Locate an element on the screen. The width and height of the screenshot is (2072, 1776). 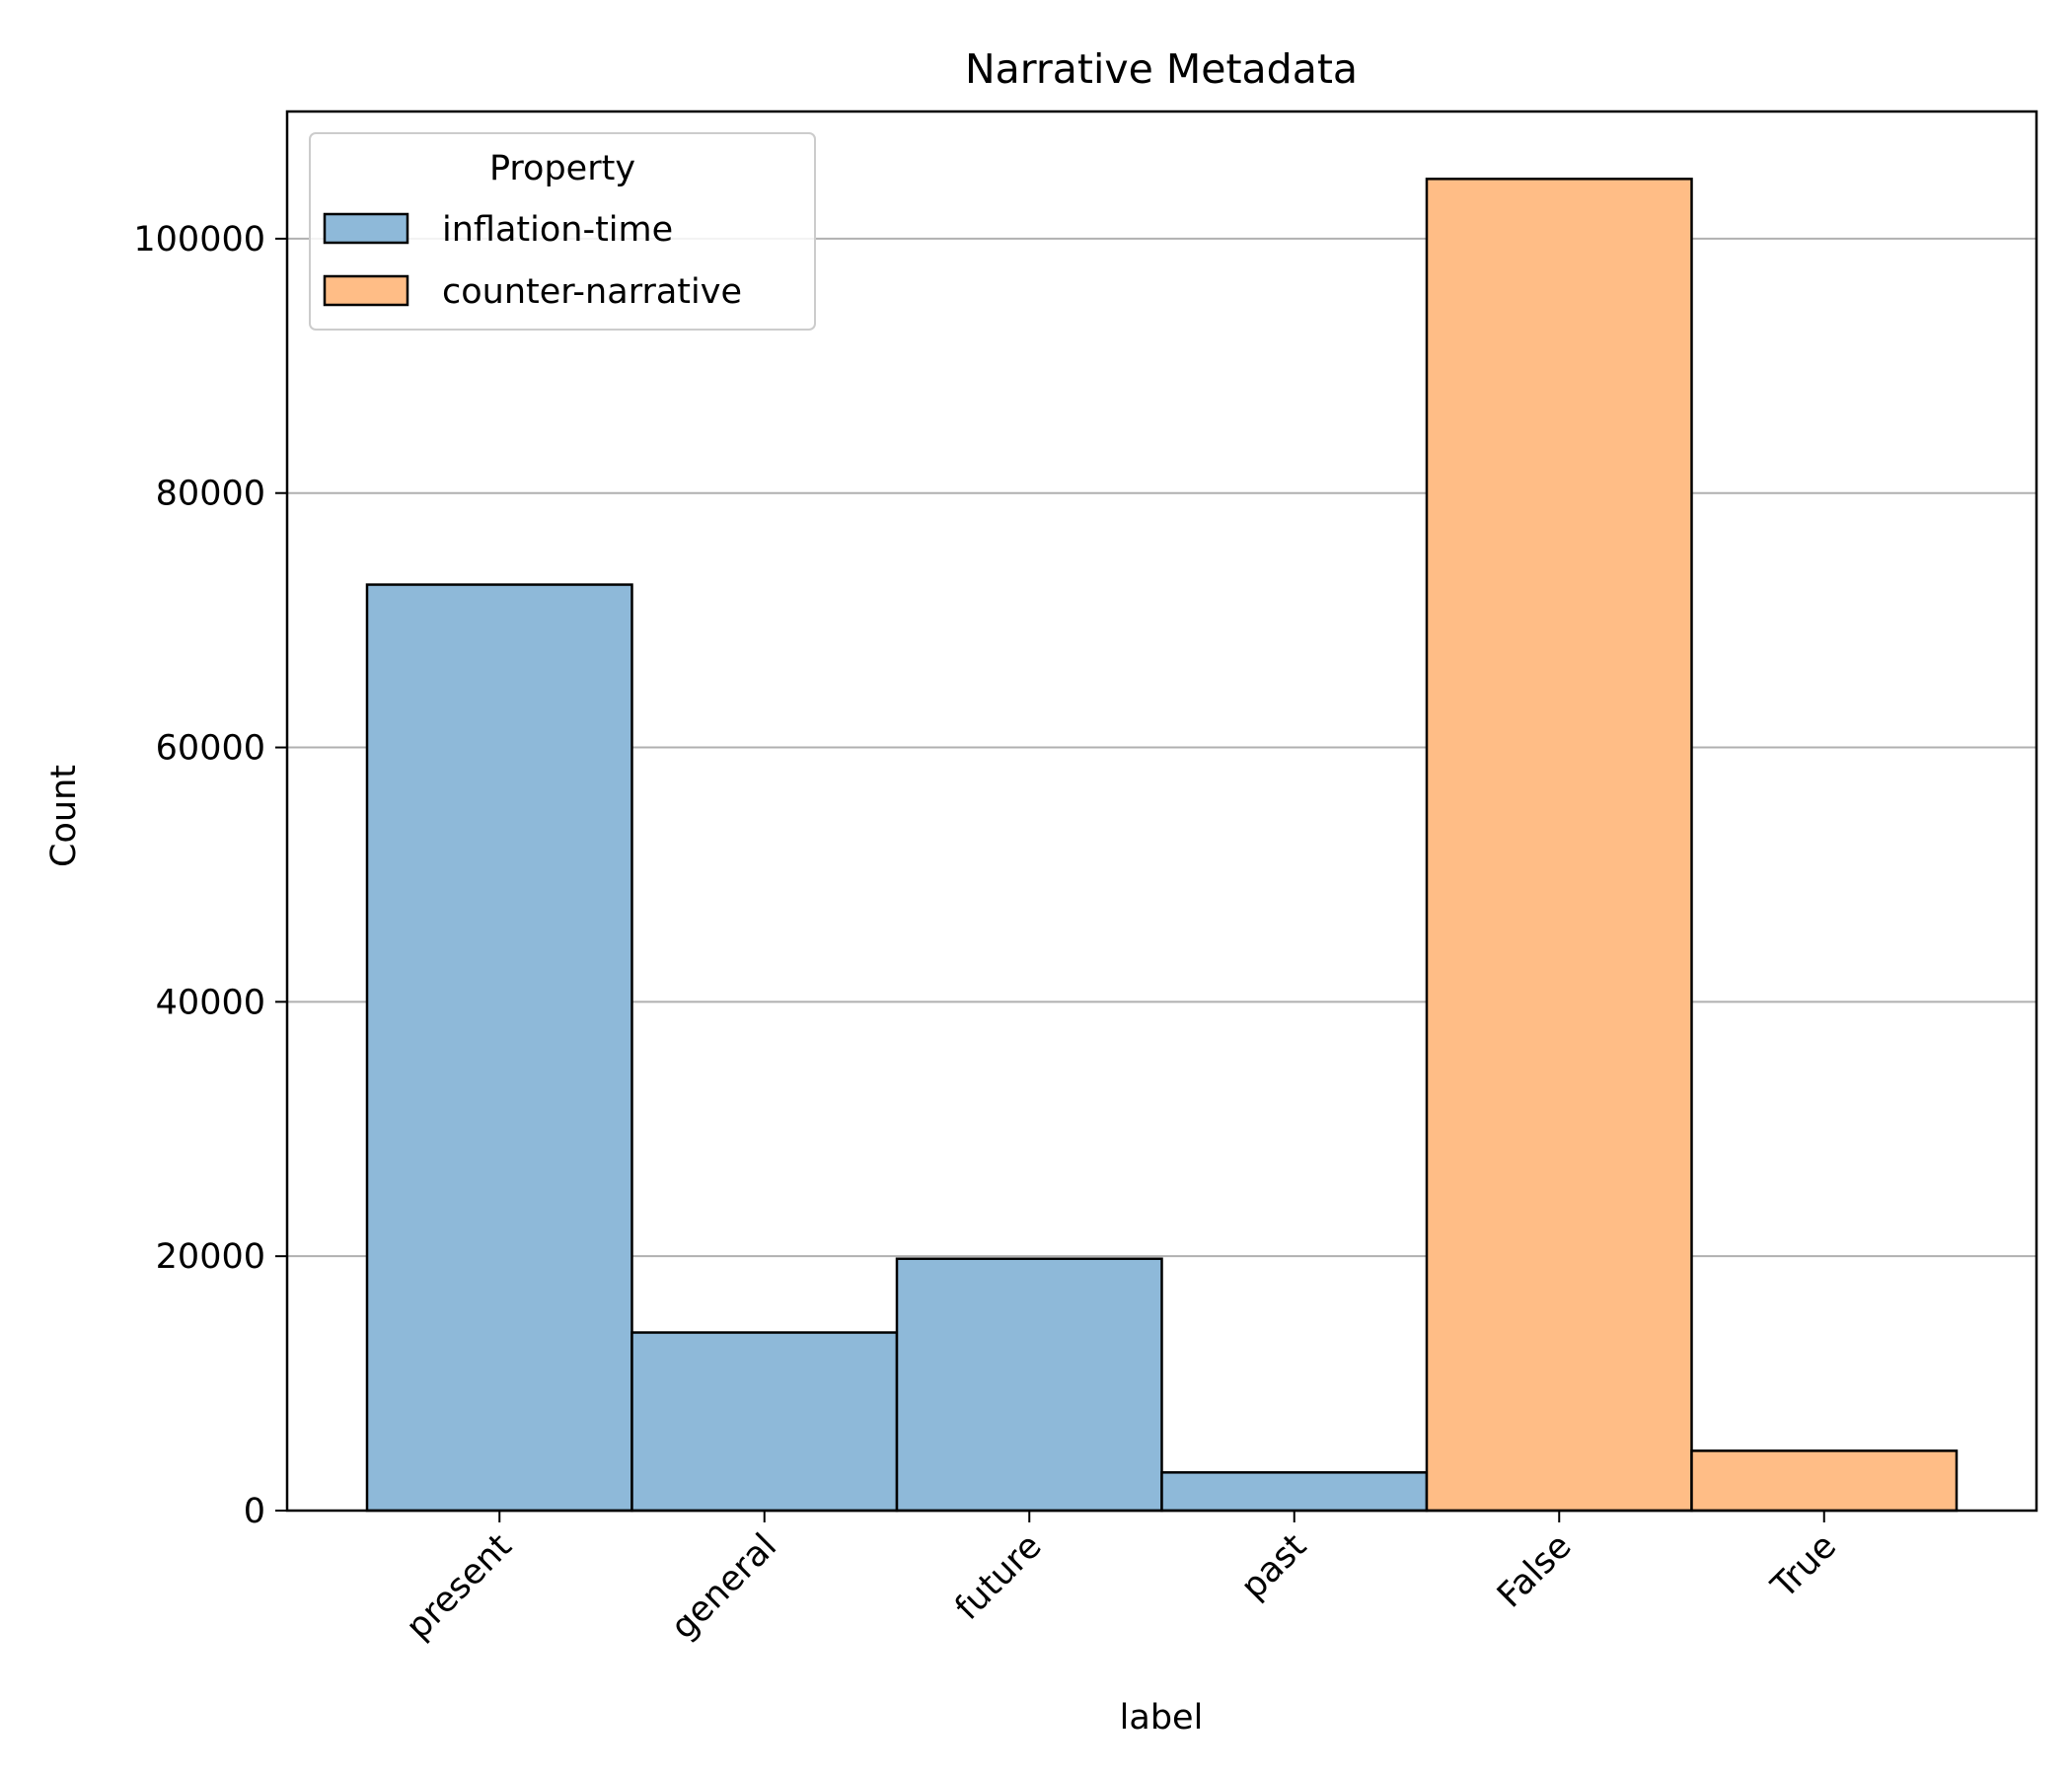
y-tick-label: 60000 is located at coordinates (211, 749).